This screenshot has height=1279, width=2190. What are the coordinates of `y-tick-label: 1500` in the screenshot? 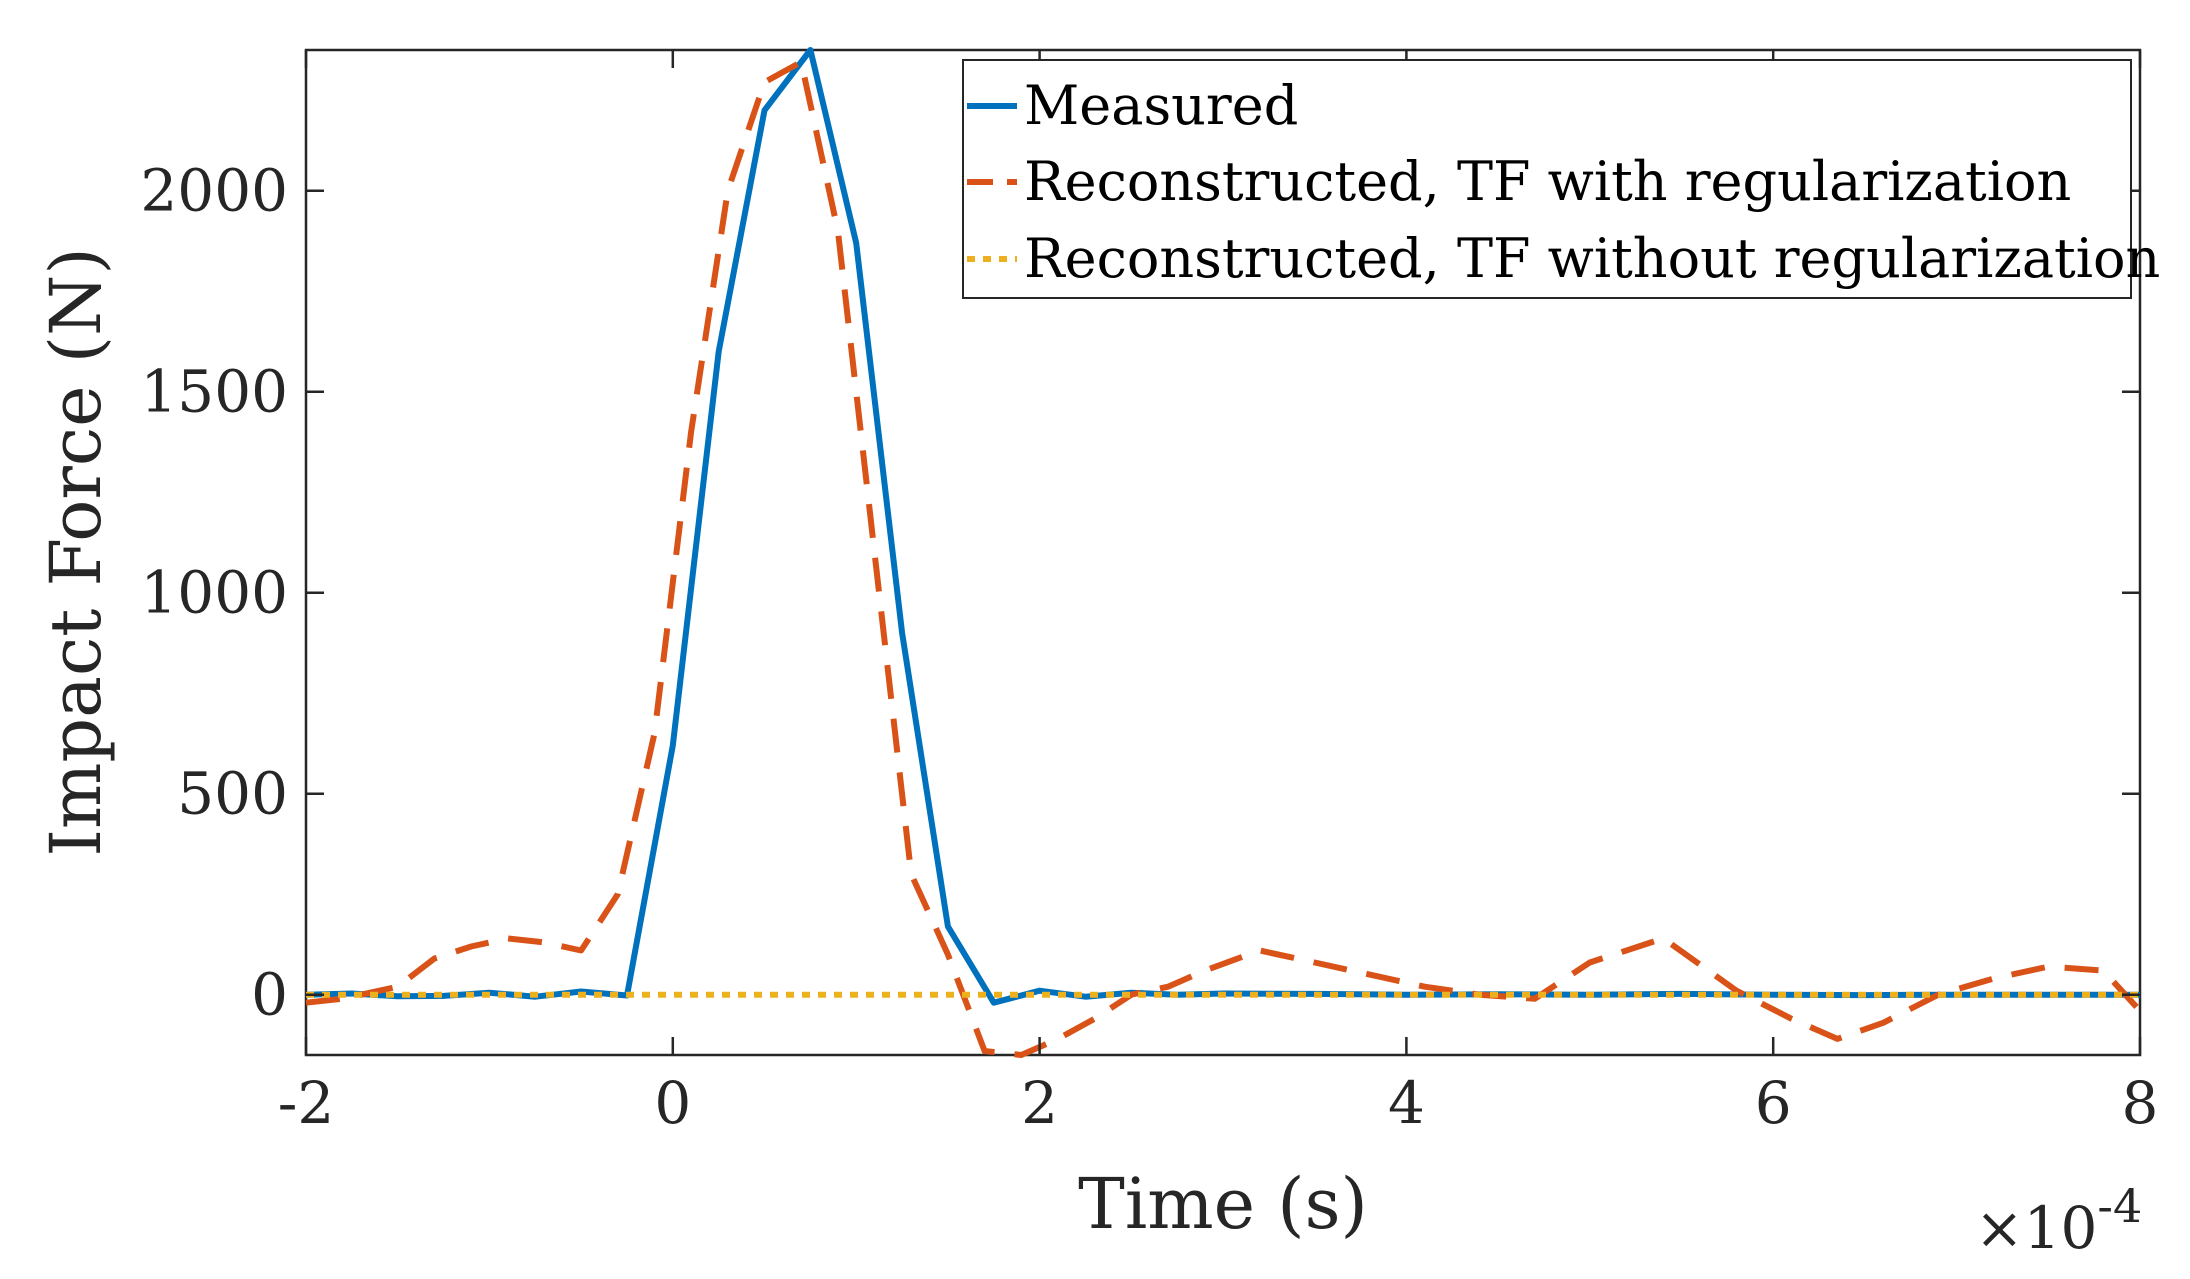 It's located at (214, 392).